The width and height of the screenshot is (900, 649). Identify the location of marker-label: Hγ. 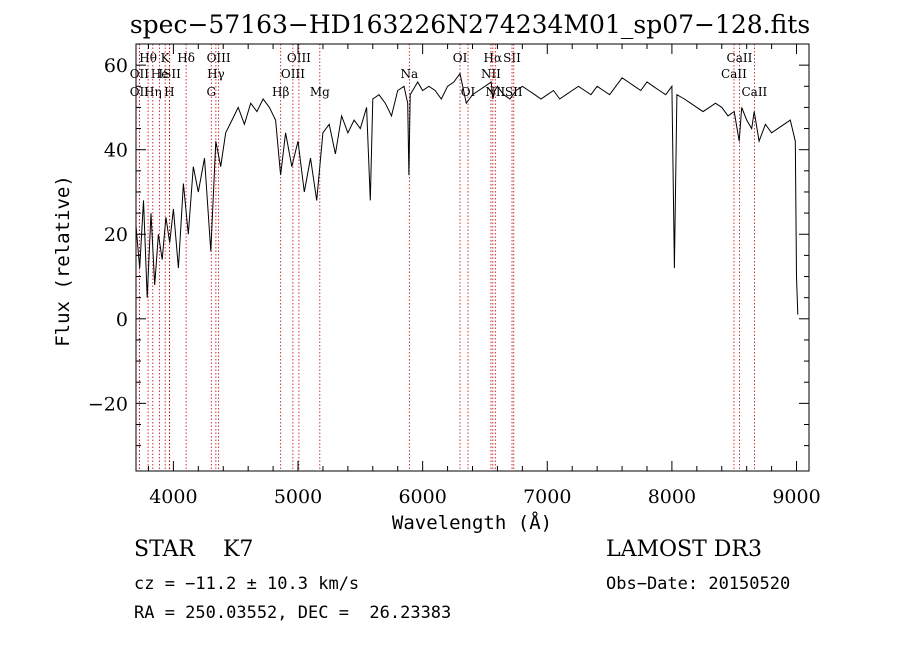
(216, 74).